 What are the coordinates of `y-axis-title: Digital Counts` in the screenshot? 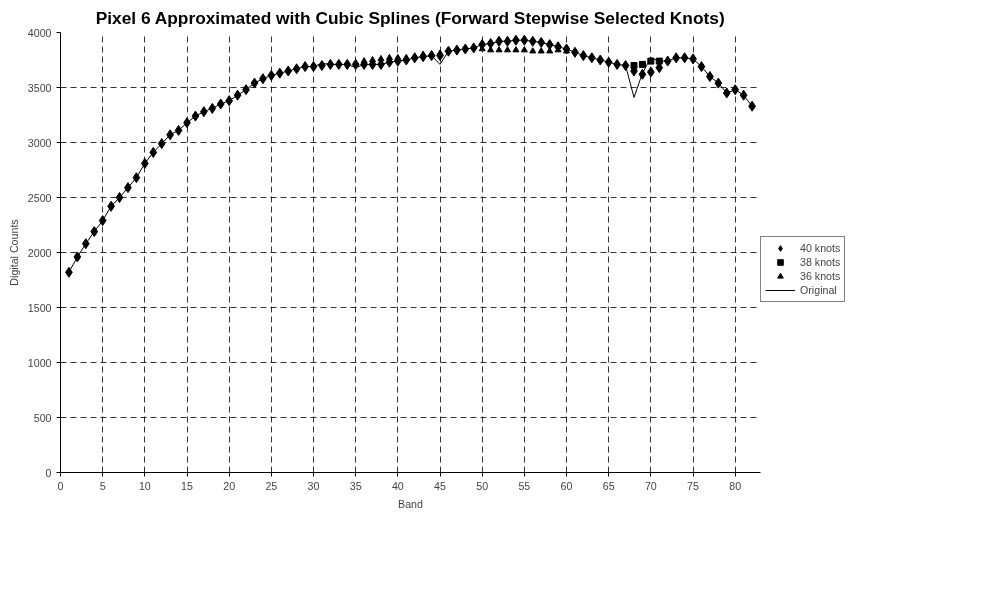 It's located at (13, 252).